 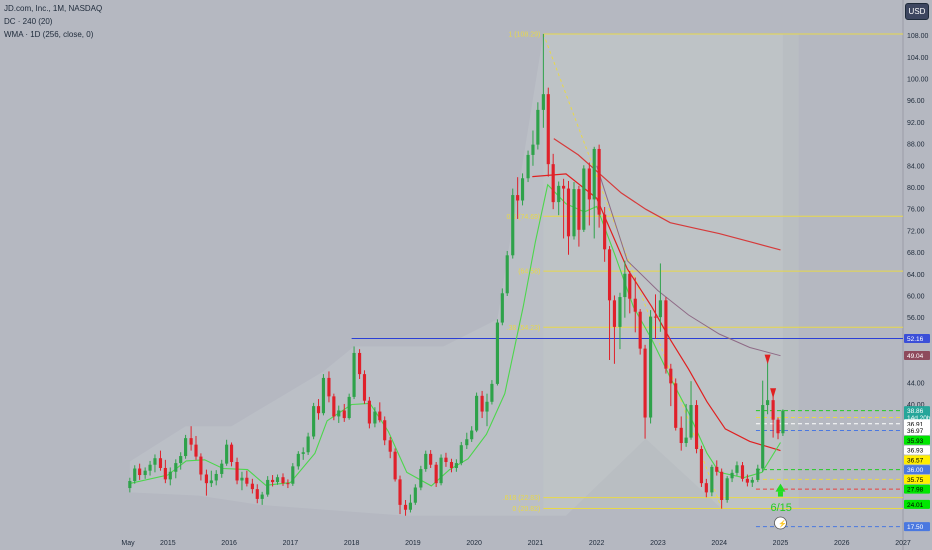 What do you see at coordinates (918, 79) in the screenshot?
I see `y-axis-tick-label: 100.00` at bounding box center [918, 79].